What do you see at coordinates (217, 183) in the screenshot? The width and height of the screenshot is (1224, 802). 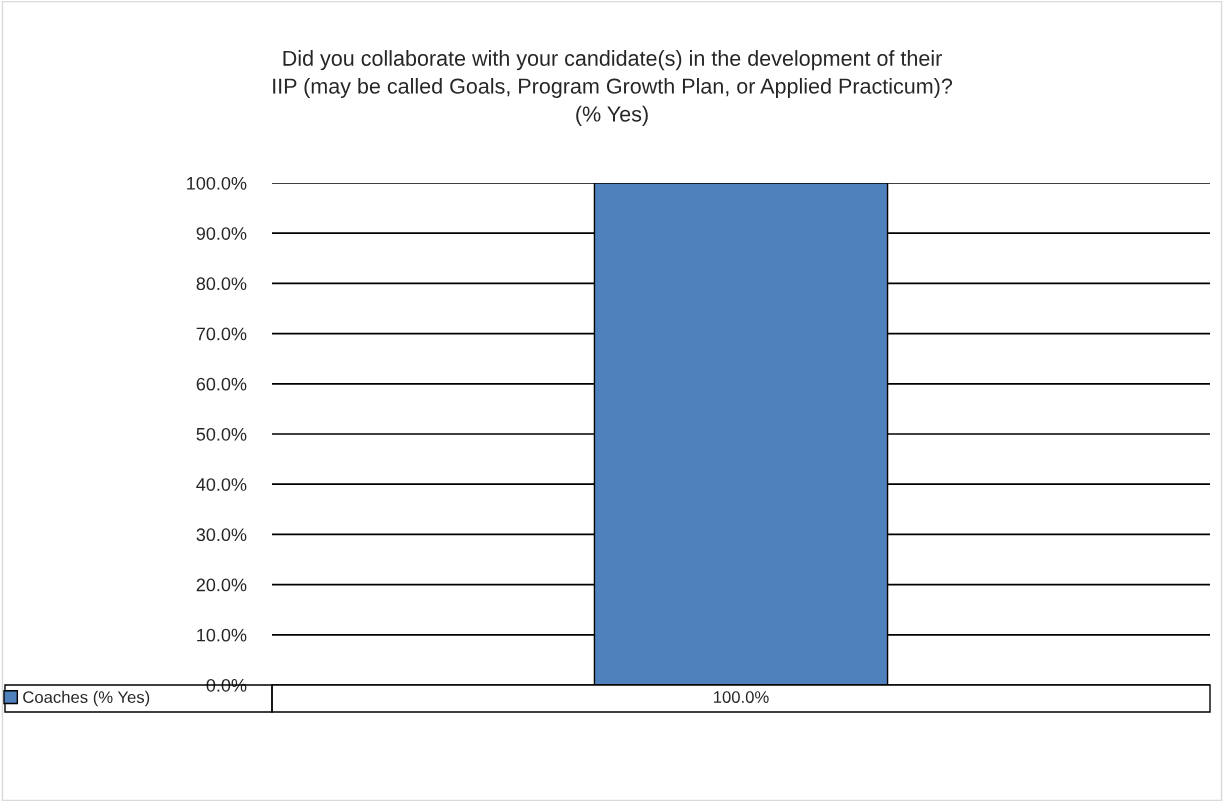 I see `y-tick-label: 100.0%` at bounding box center [217, 183].